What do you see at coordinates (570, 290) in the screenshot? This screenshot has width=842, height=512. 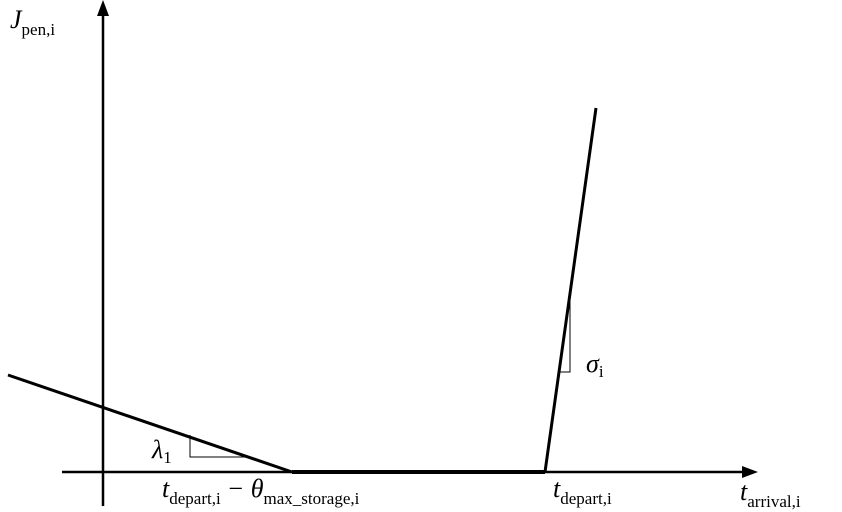 I see `late-penalty-line` at bounding box center [570, 290].